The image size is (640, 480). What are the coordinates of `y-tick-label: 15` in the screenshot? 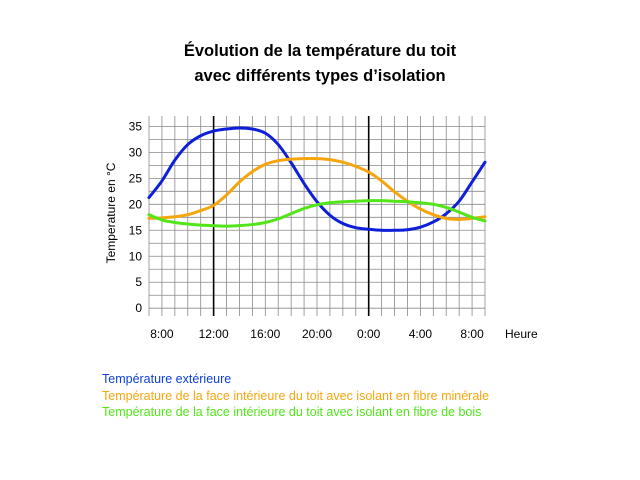 It's located at (136, 230).